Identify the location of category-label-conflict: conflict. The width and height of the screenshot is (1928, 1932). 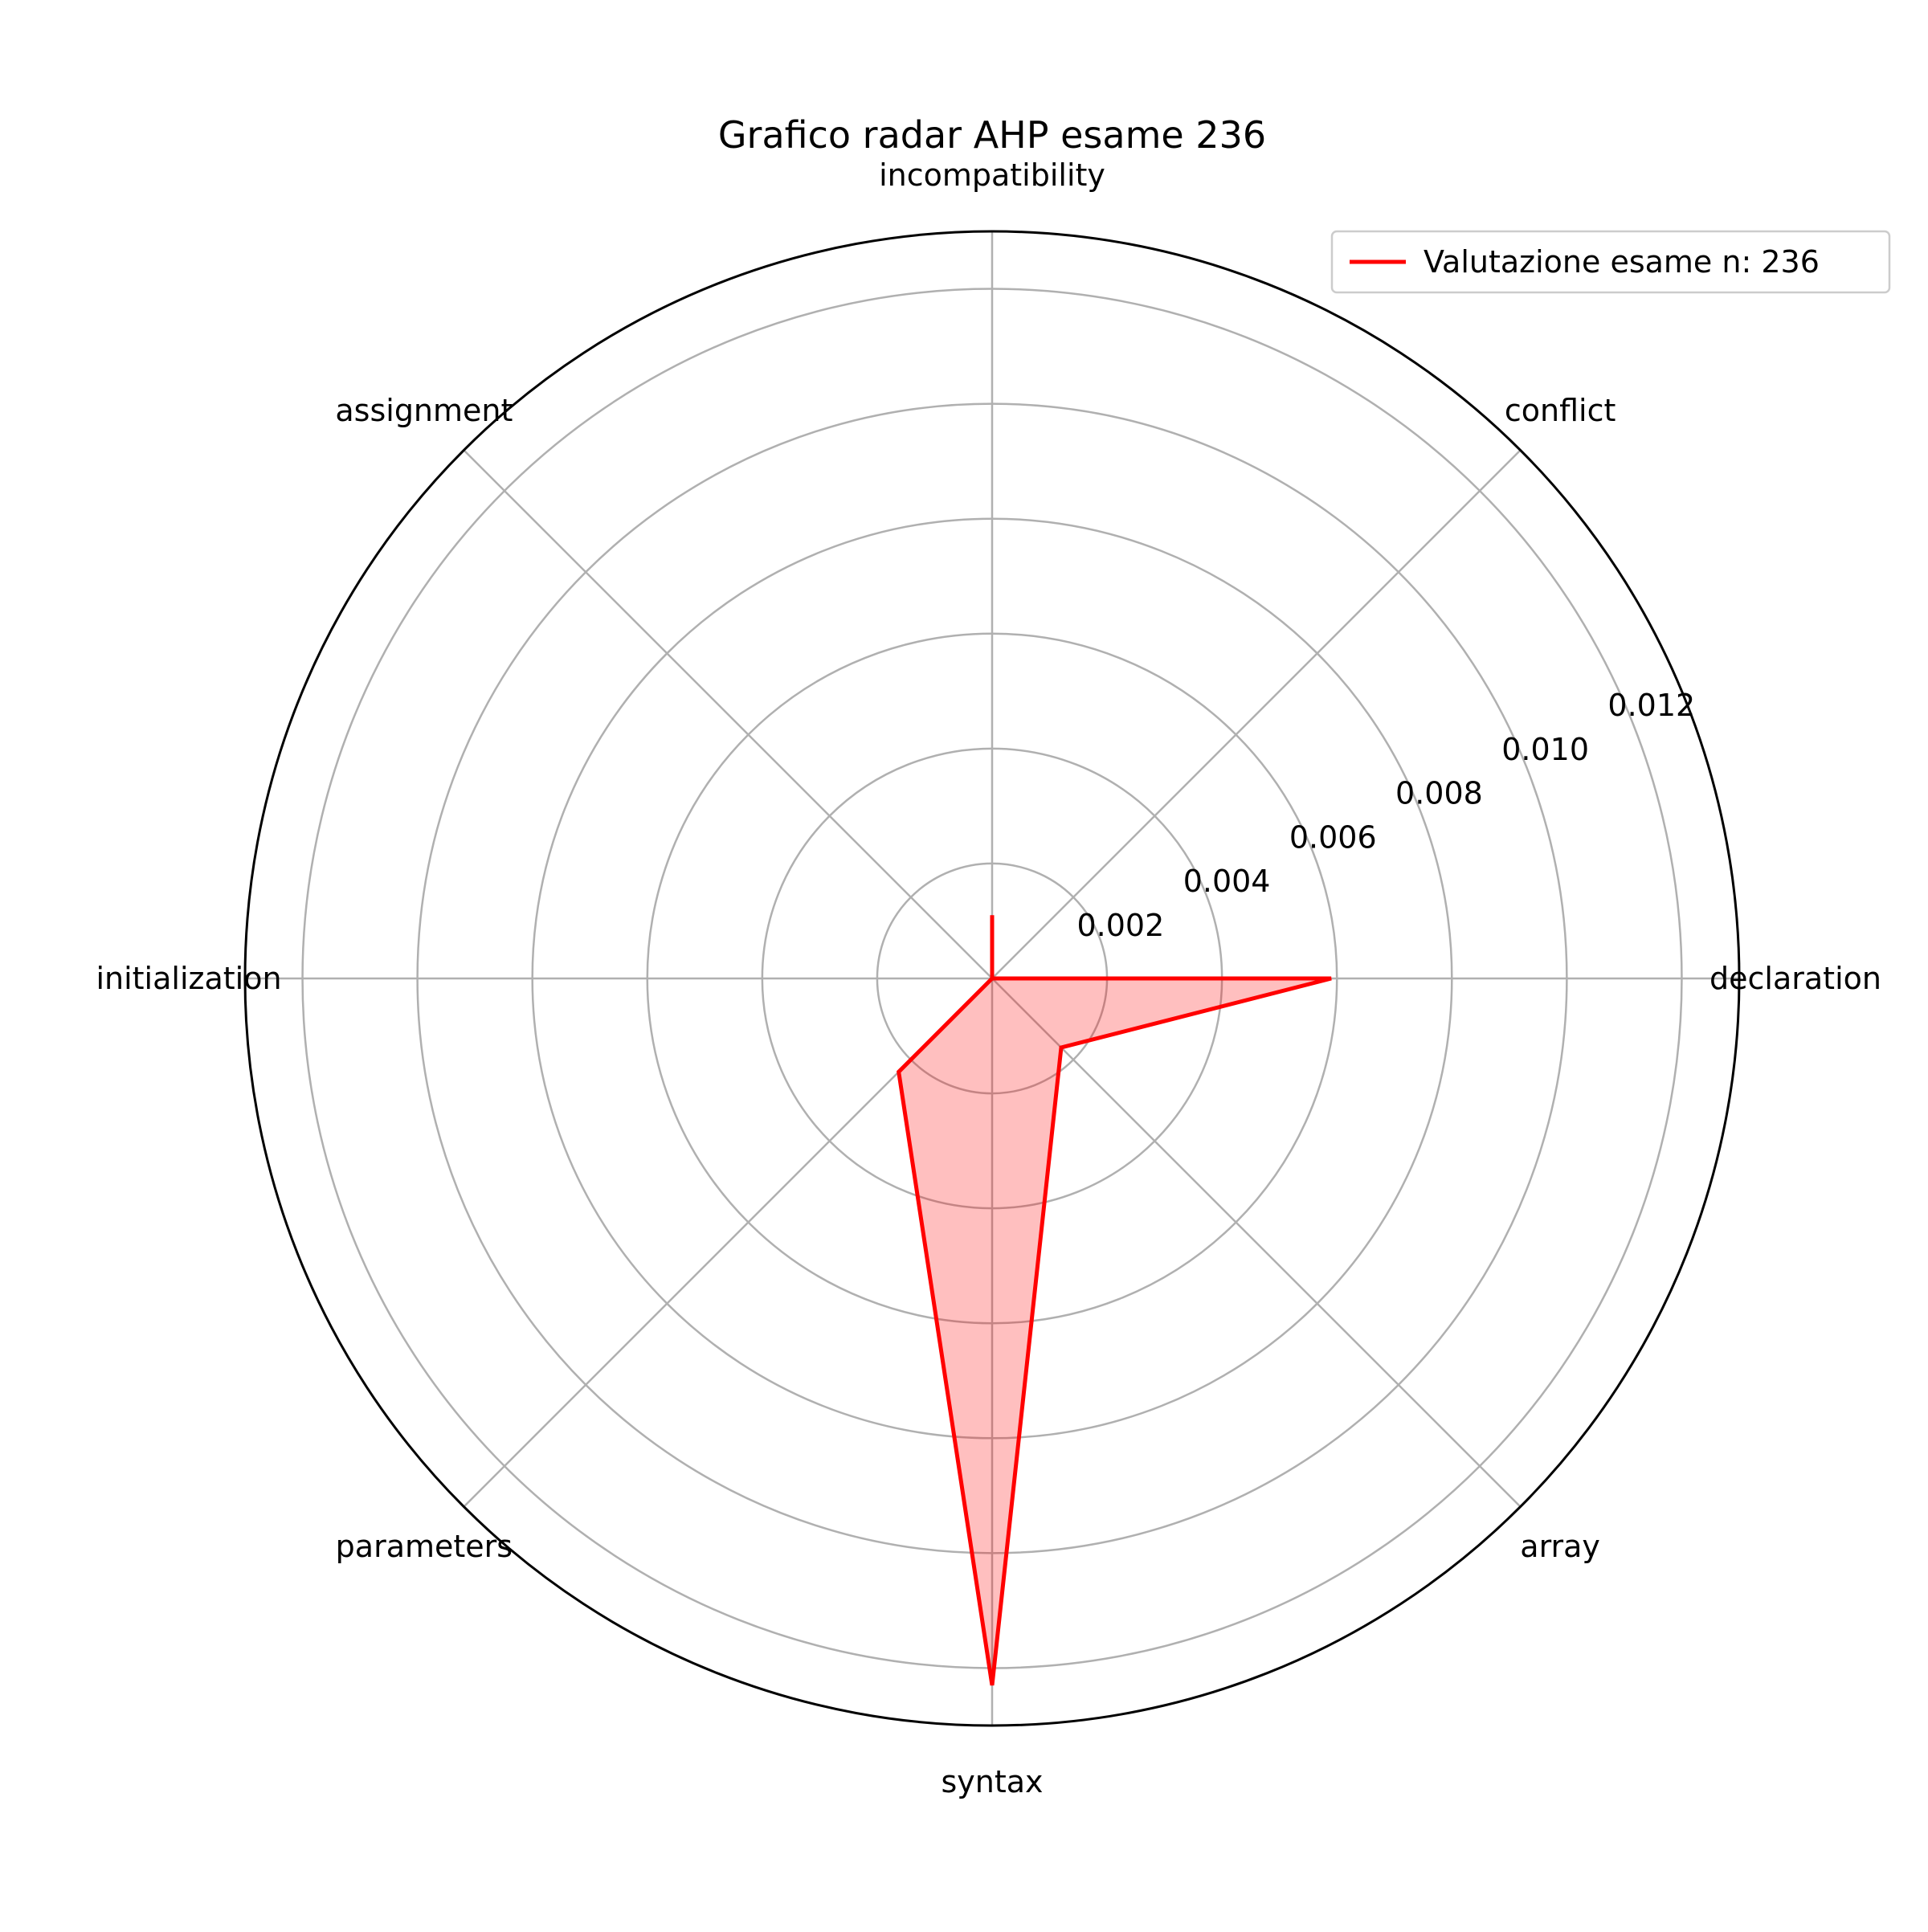
(1560, 410).